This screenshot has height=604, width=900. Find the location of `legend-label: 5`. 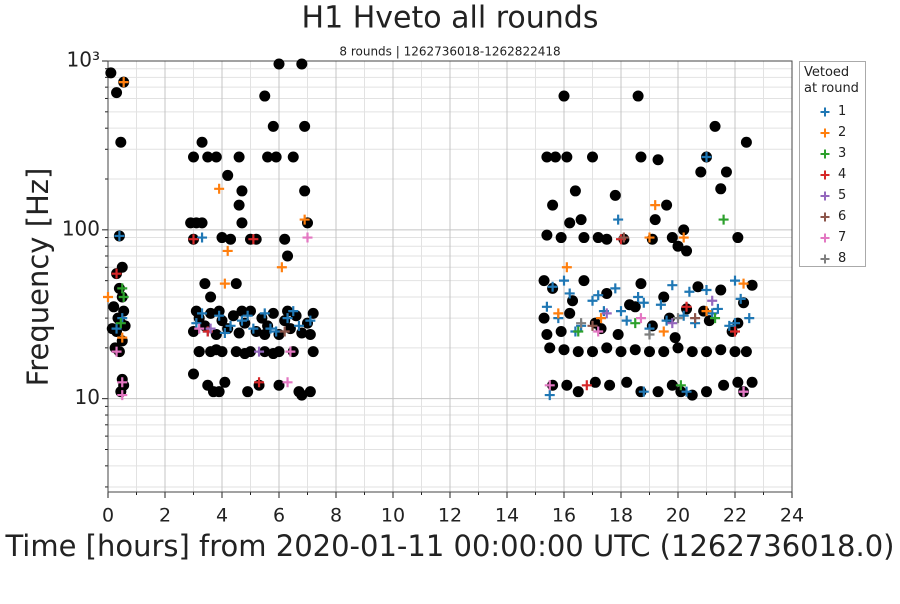

legend-label: 5 is located at coordinates (842, 195).